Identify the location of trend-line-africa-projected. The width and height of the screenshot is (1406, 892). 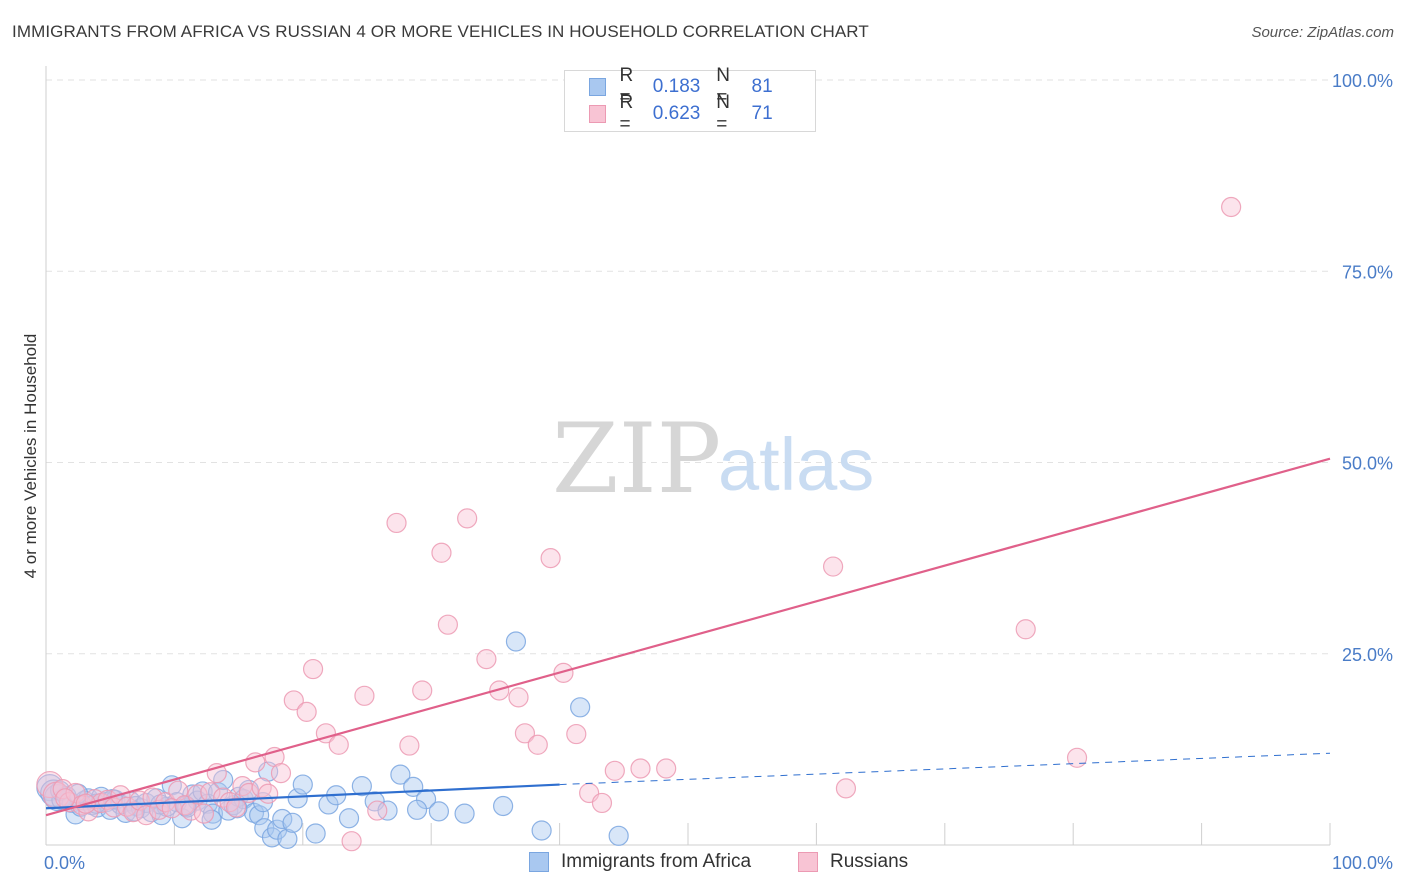
(945, 769).